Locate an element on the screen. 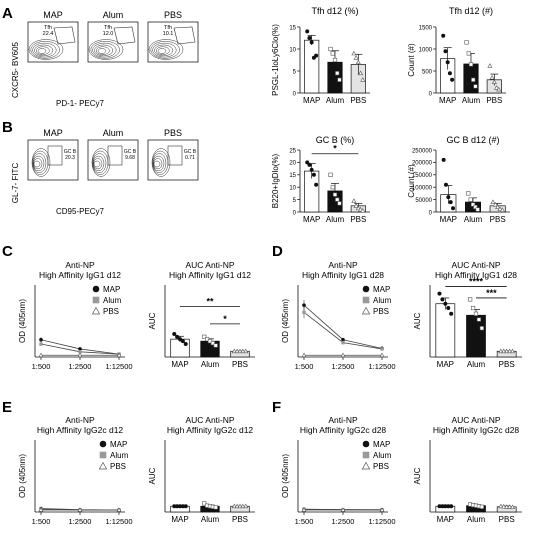 The image size is (546, 542). x-tick-label: MAP is located at coordinates (179, 364).